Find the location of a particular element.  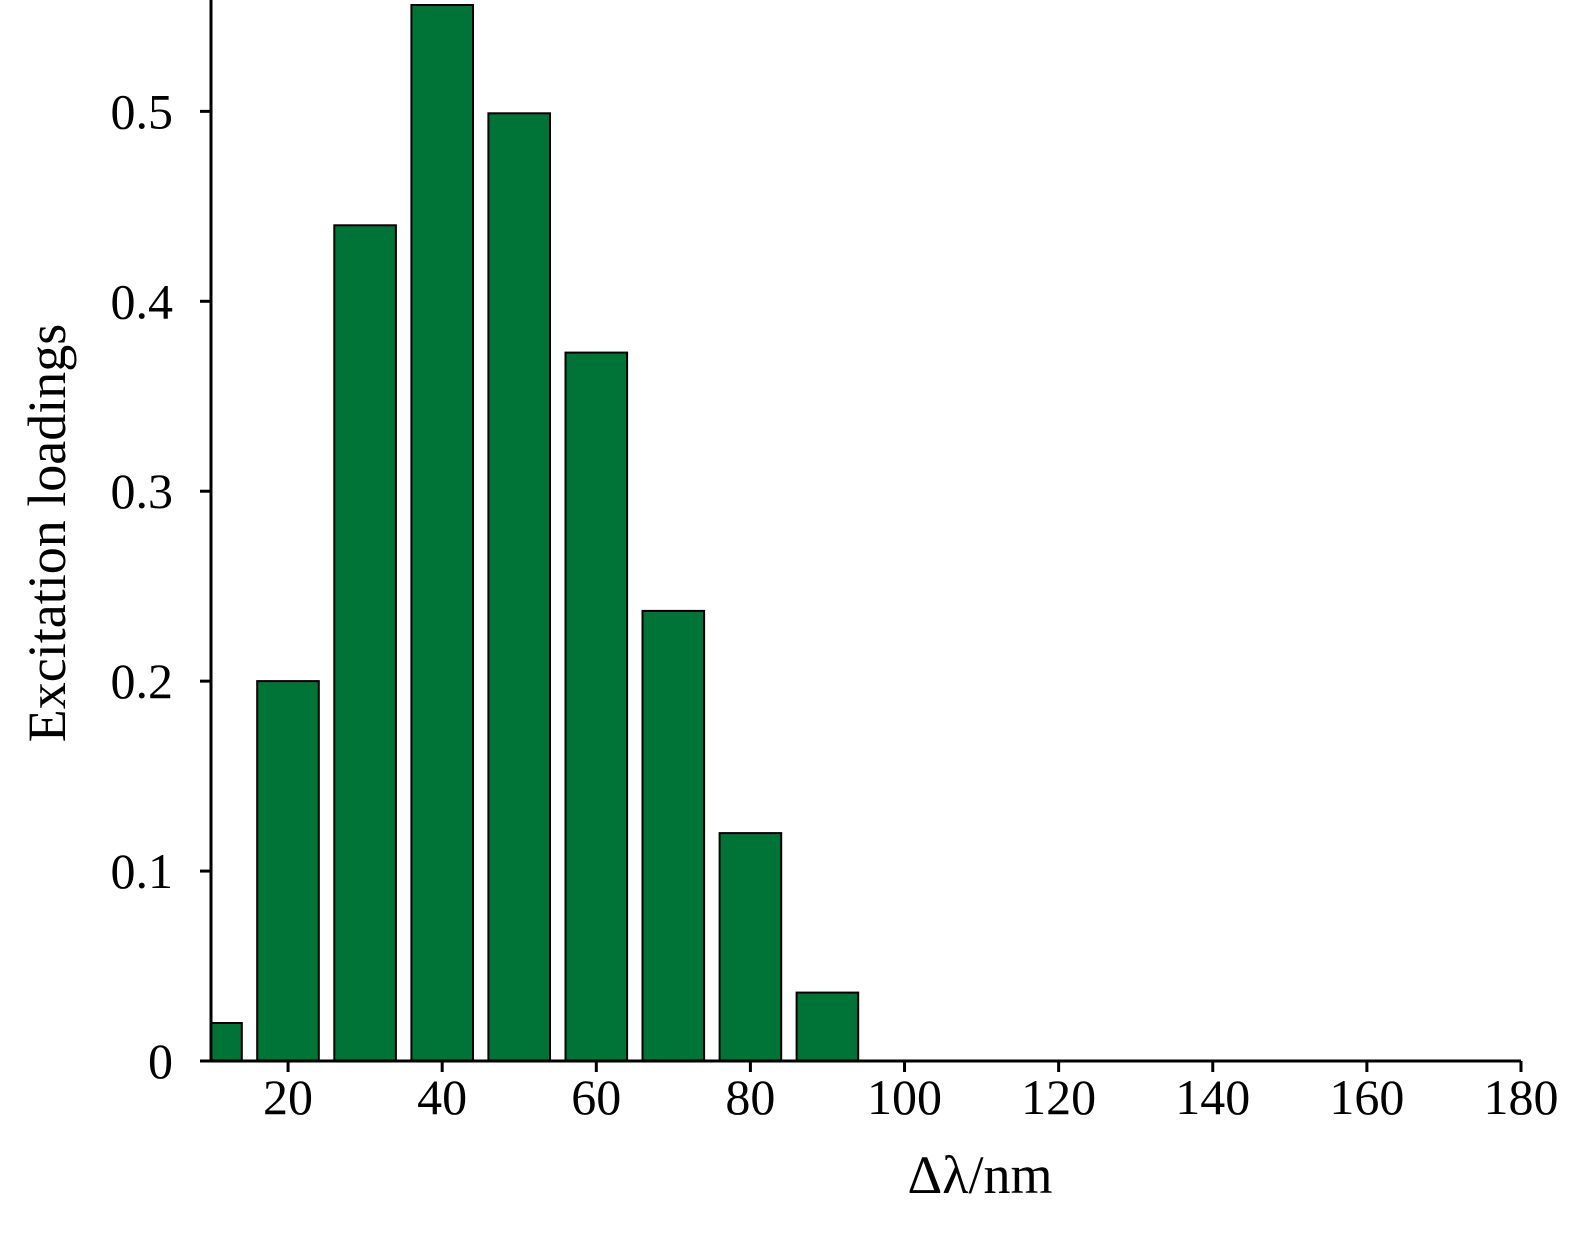

x-tick-label: 140 is located at coordinates (1212, 1097).